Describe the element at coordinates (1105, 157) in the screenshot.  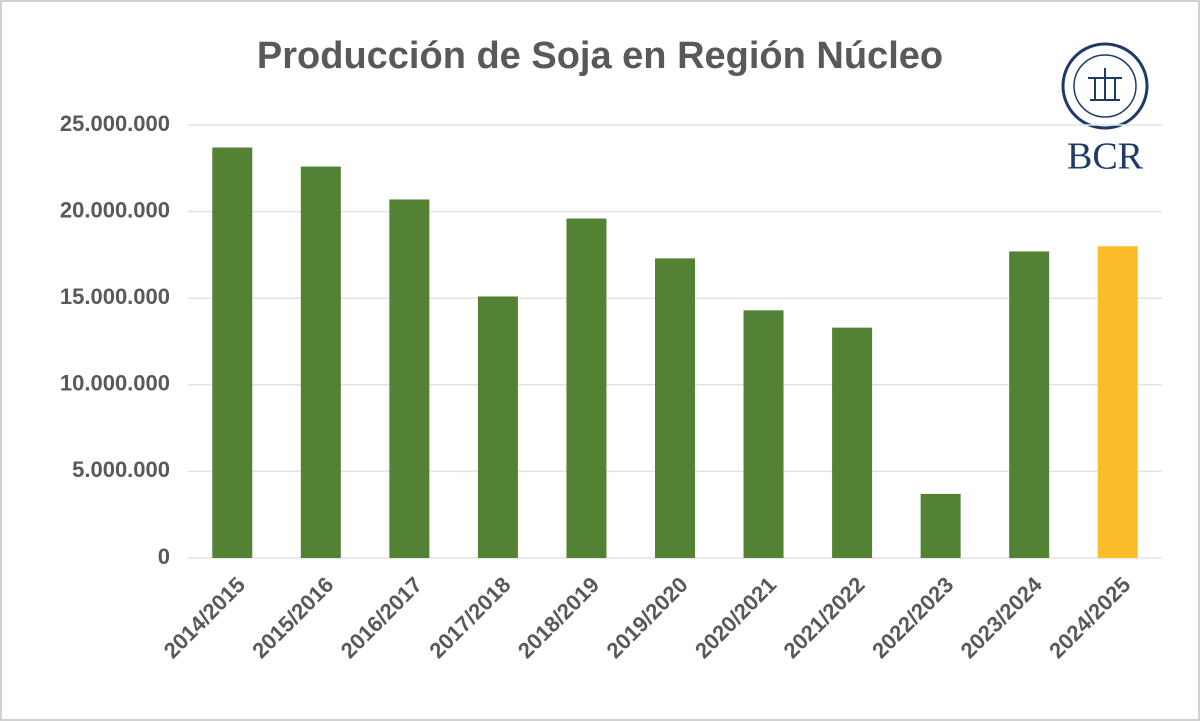
I see `logo-text: BCR` at that location.